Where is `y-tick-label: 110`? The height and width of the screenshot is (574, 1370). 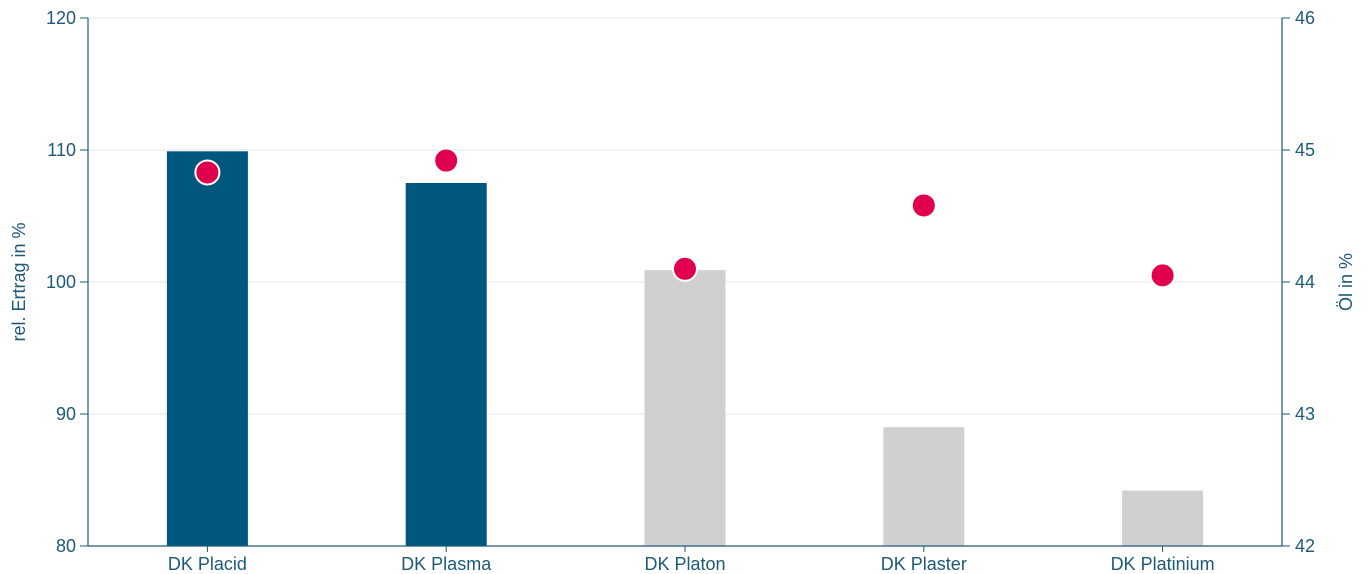
y-tick-label: 110 is located at coordinates (61, 150).